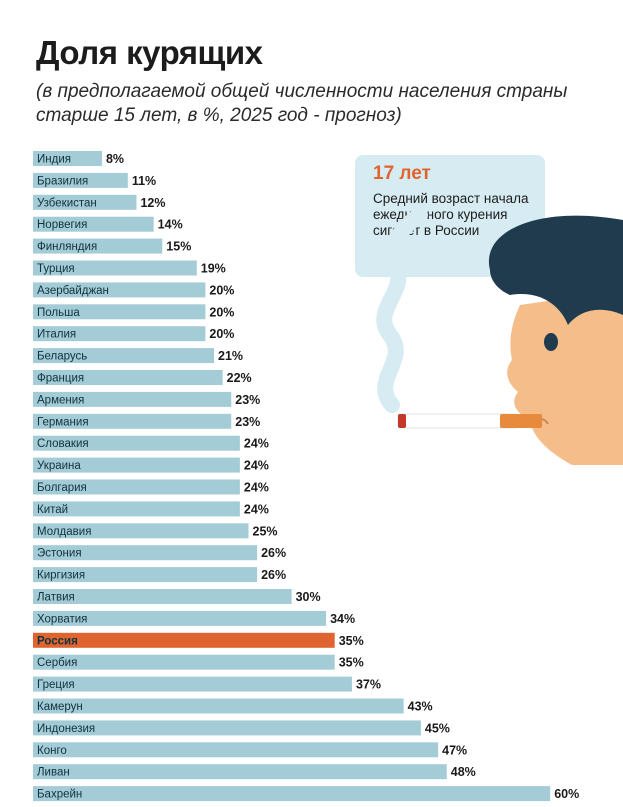 Image resolution: width=623 pixels, height=807 pixels. I want to click on bar-category-label: Болгария, so click(62, 488).